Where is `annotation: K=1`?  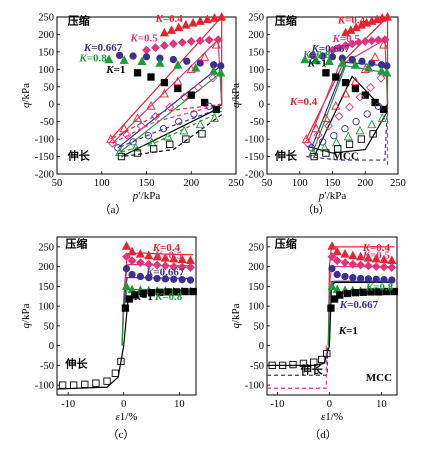 annotation: K=1 is located at coordinates (143, 297).